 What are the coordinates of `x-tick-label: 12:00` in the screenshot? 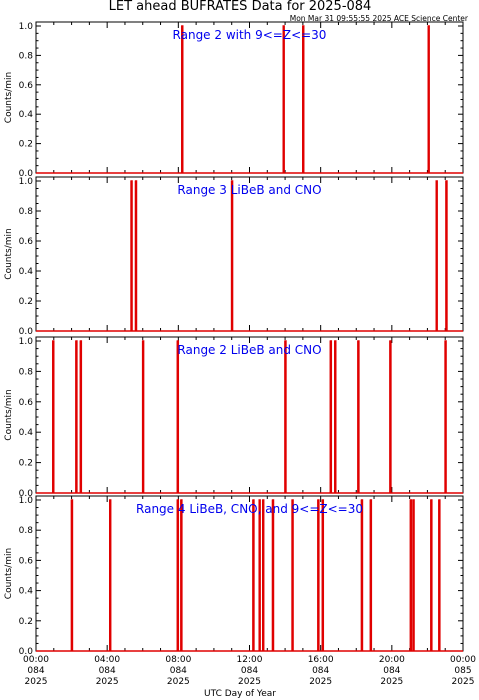 It's located at (250, 660).